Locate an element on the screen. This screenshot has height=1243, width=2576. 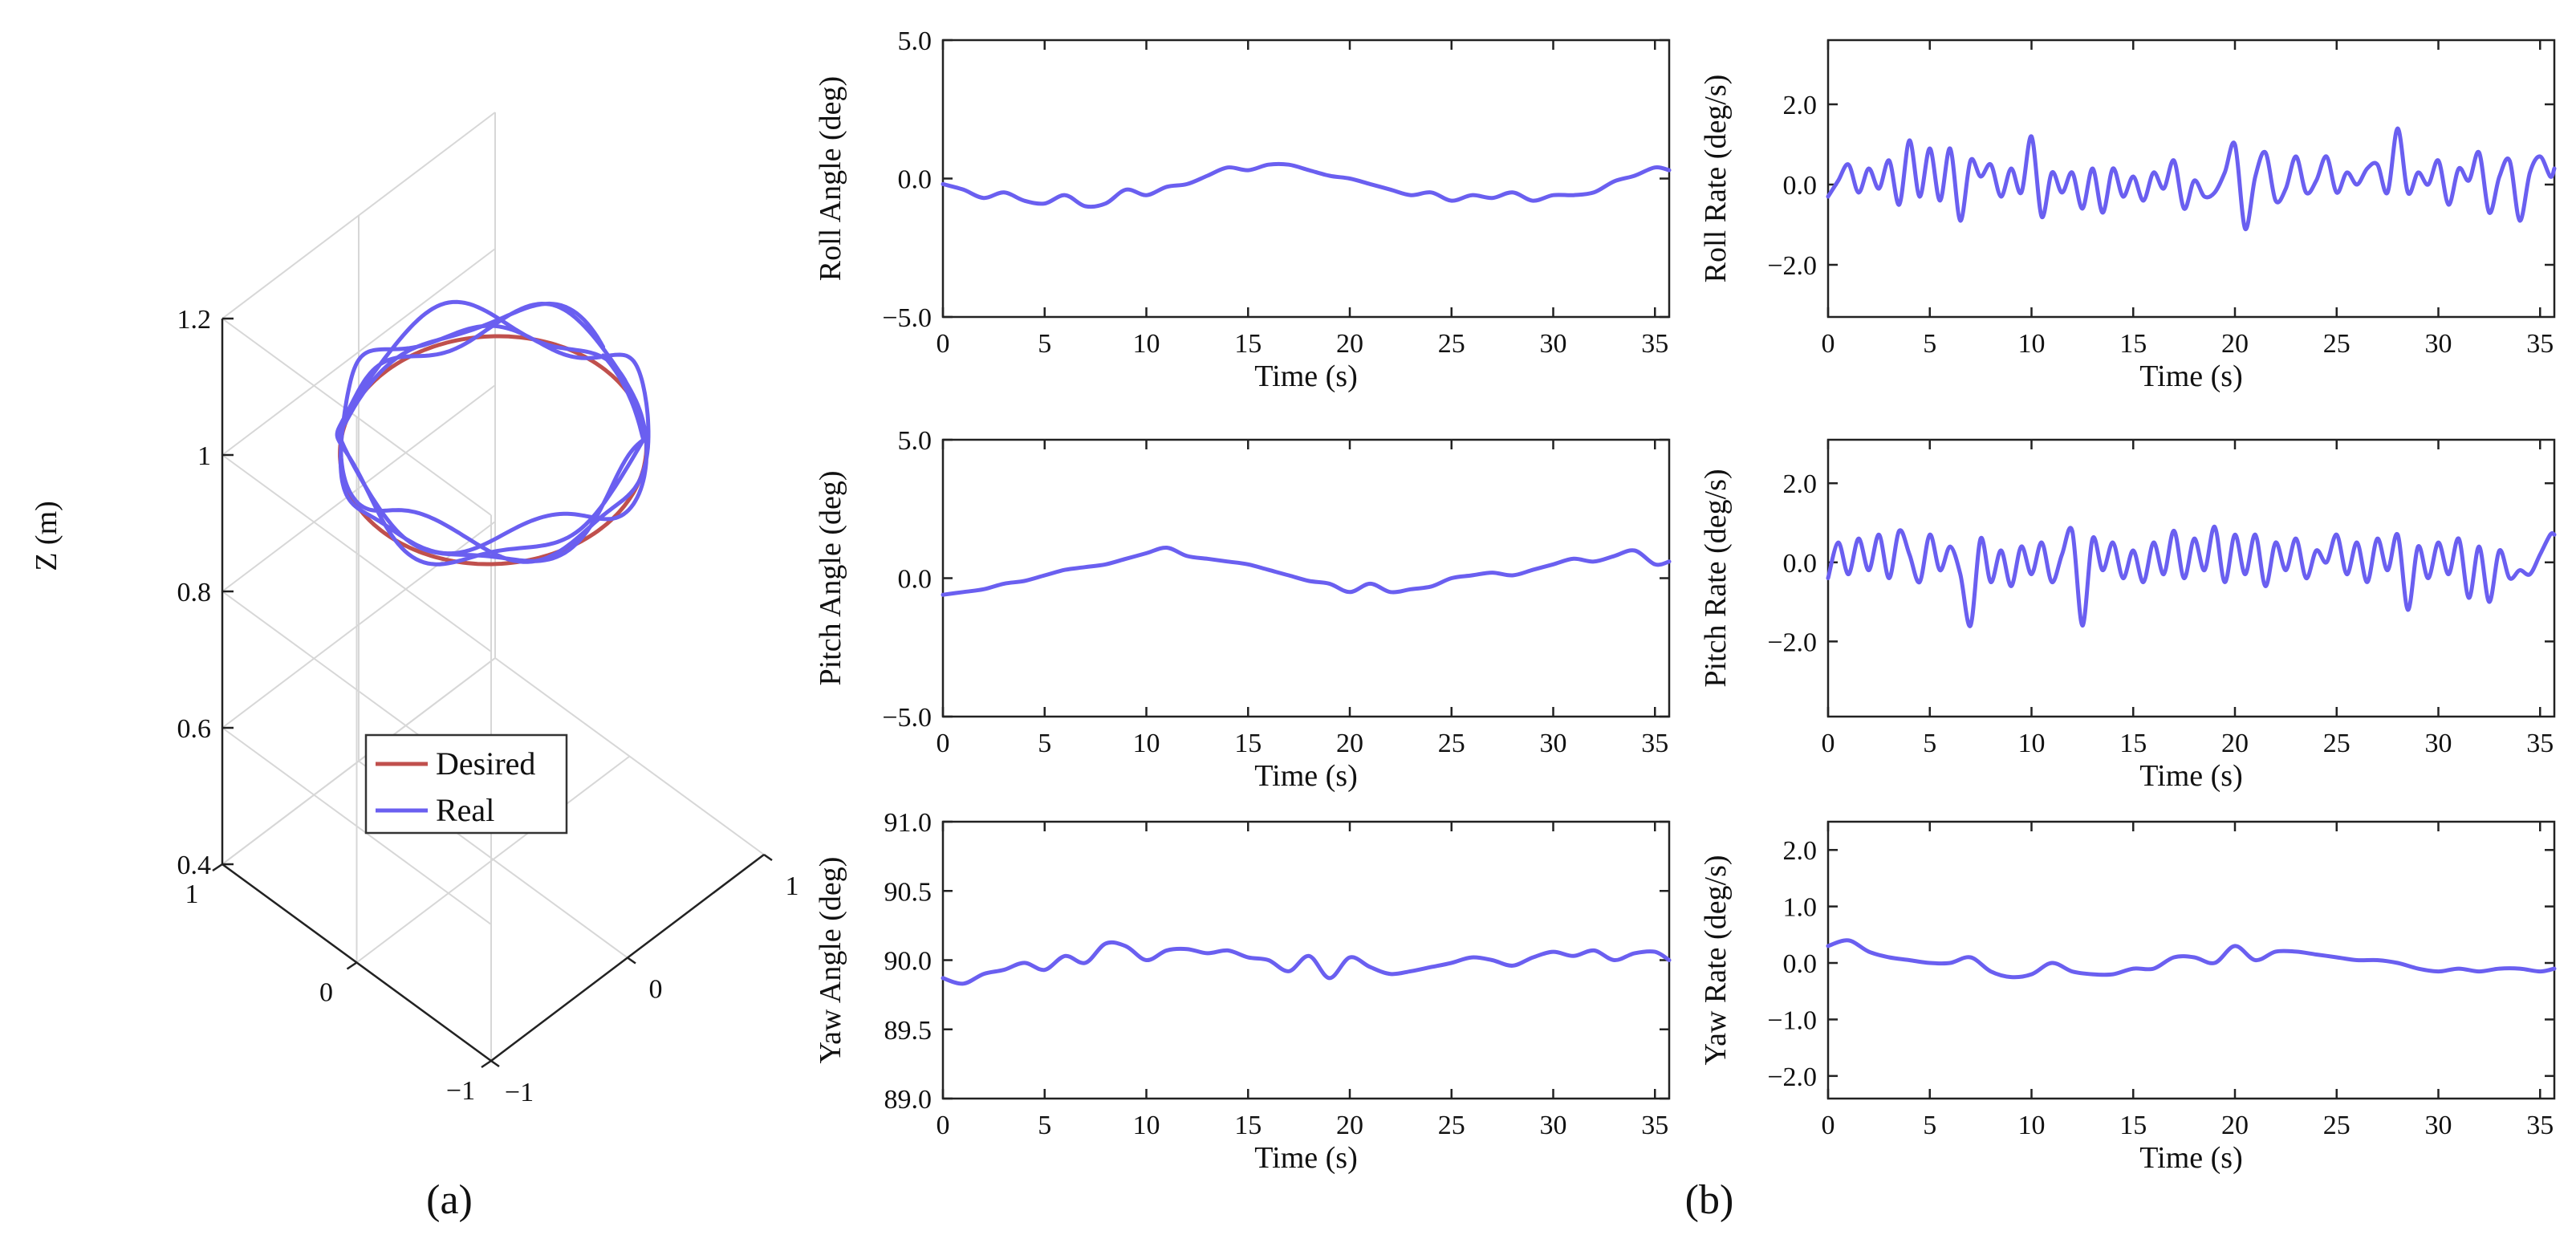
y-tick-label: 90.0 is located at coordinates (908, 962).